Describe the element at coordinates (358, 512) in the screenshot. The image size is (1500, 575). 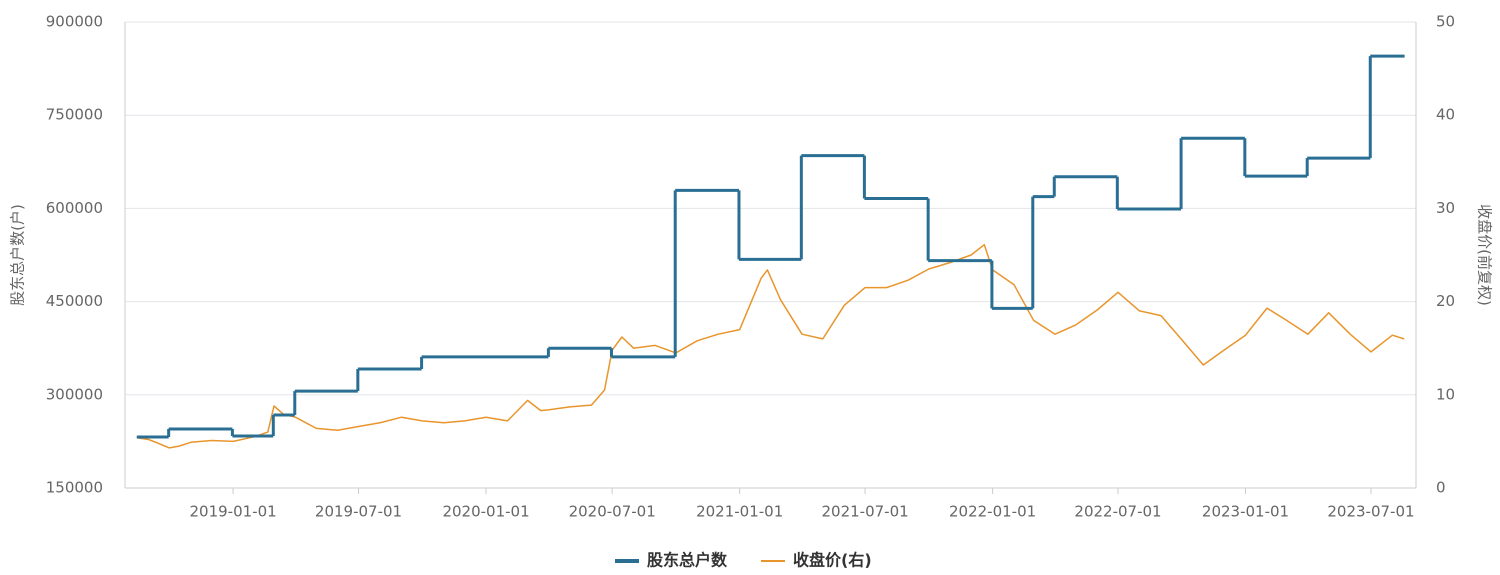
I see `x-tick-label: 2019-07-01` at that location.